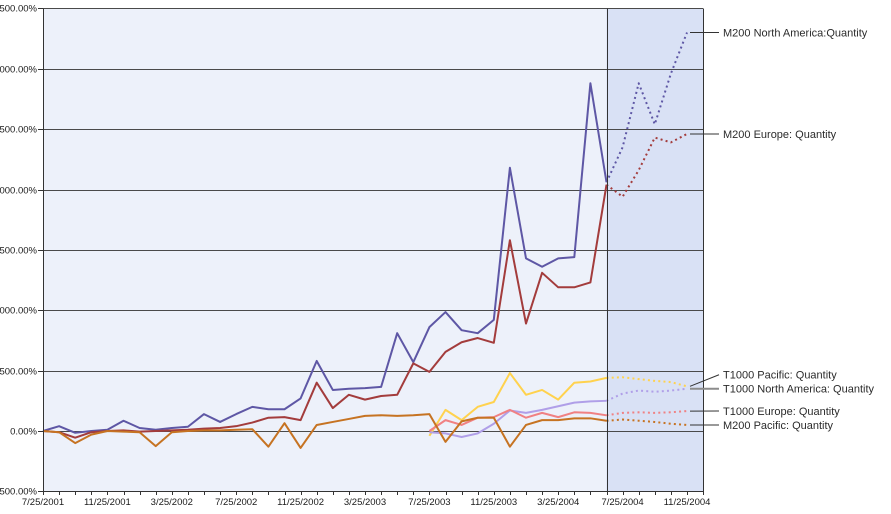  Describe the element at coordinates (799, 390) in the screenshot. I see `series-callout-label-t1000_na: T1000 North America: Quantity` at that location.